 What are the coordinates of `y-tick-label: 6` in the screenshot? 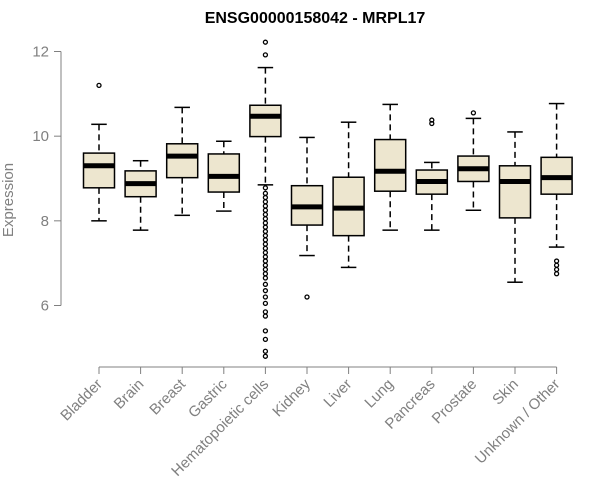 It's located at (45, 306).